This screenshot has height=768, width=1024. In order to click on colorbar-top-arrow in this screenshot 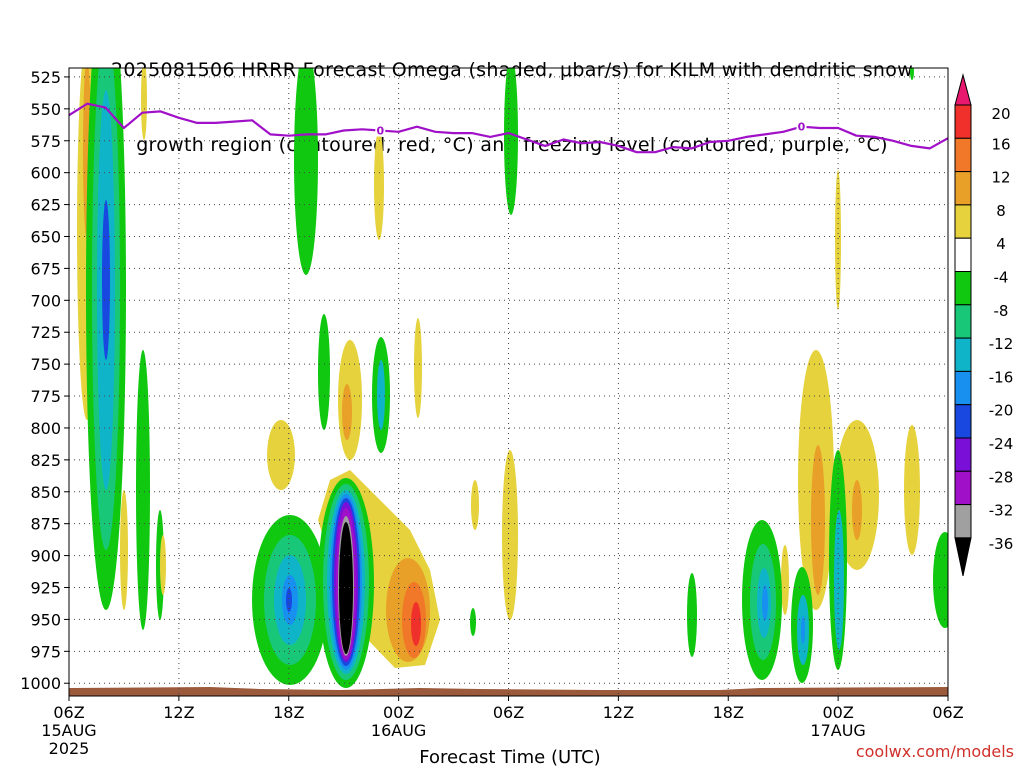, I will do `click(963, 89)`.